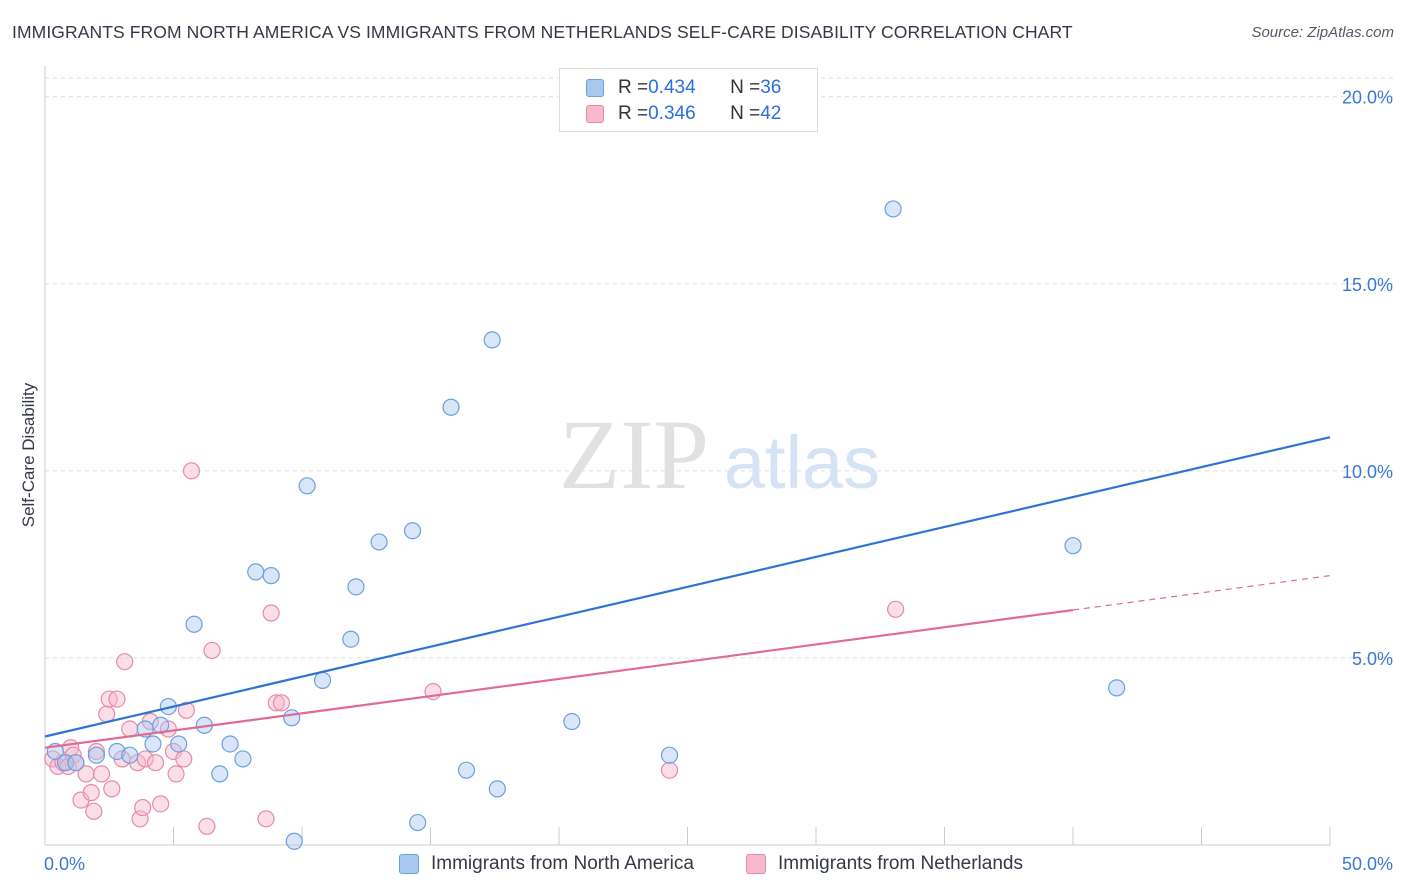 This screenshot has height=892, width=1406. Describe the element at coordinates (719, 454) in the screenshot. I see `watermark: ZIP atlas` at that location.